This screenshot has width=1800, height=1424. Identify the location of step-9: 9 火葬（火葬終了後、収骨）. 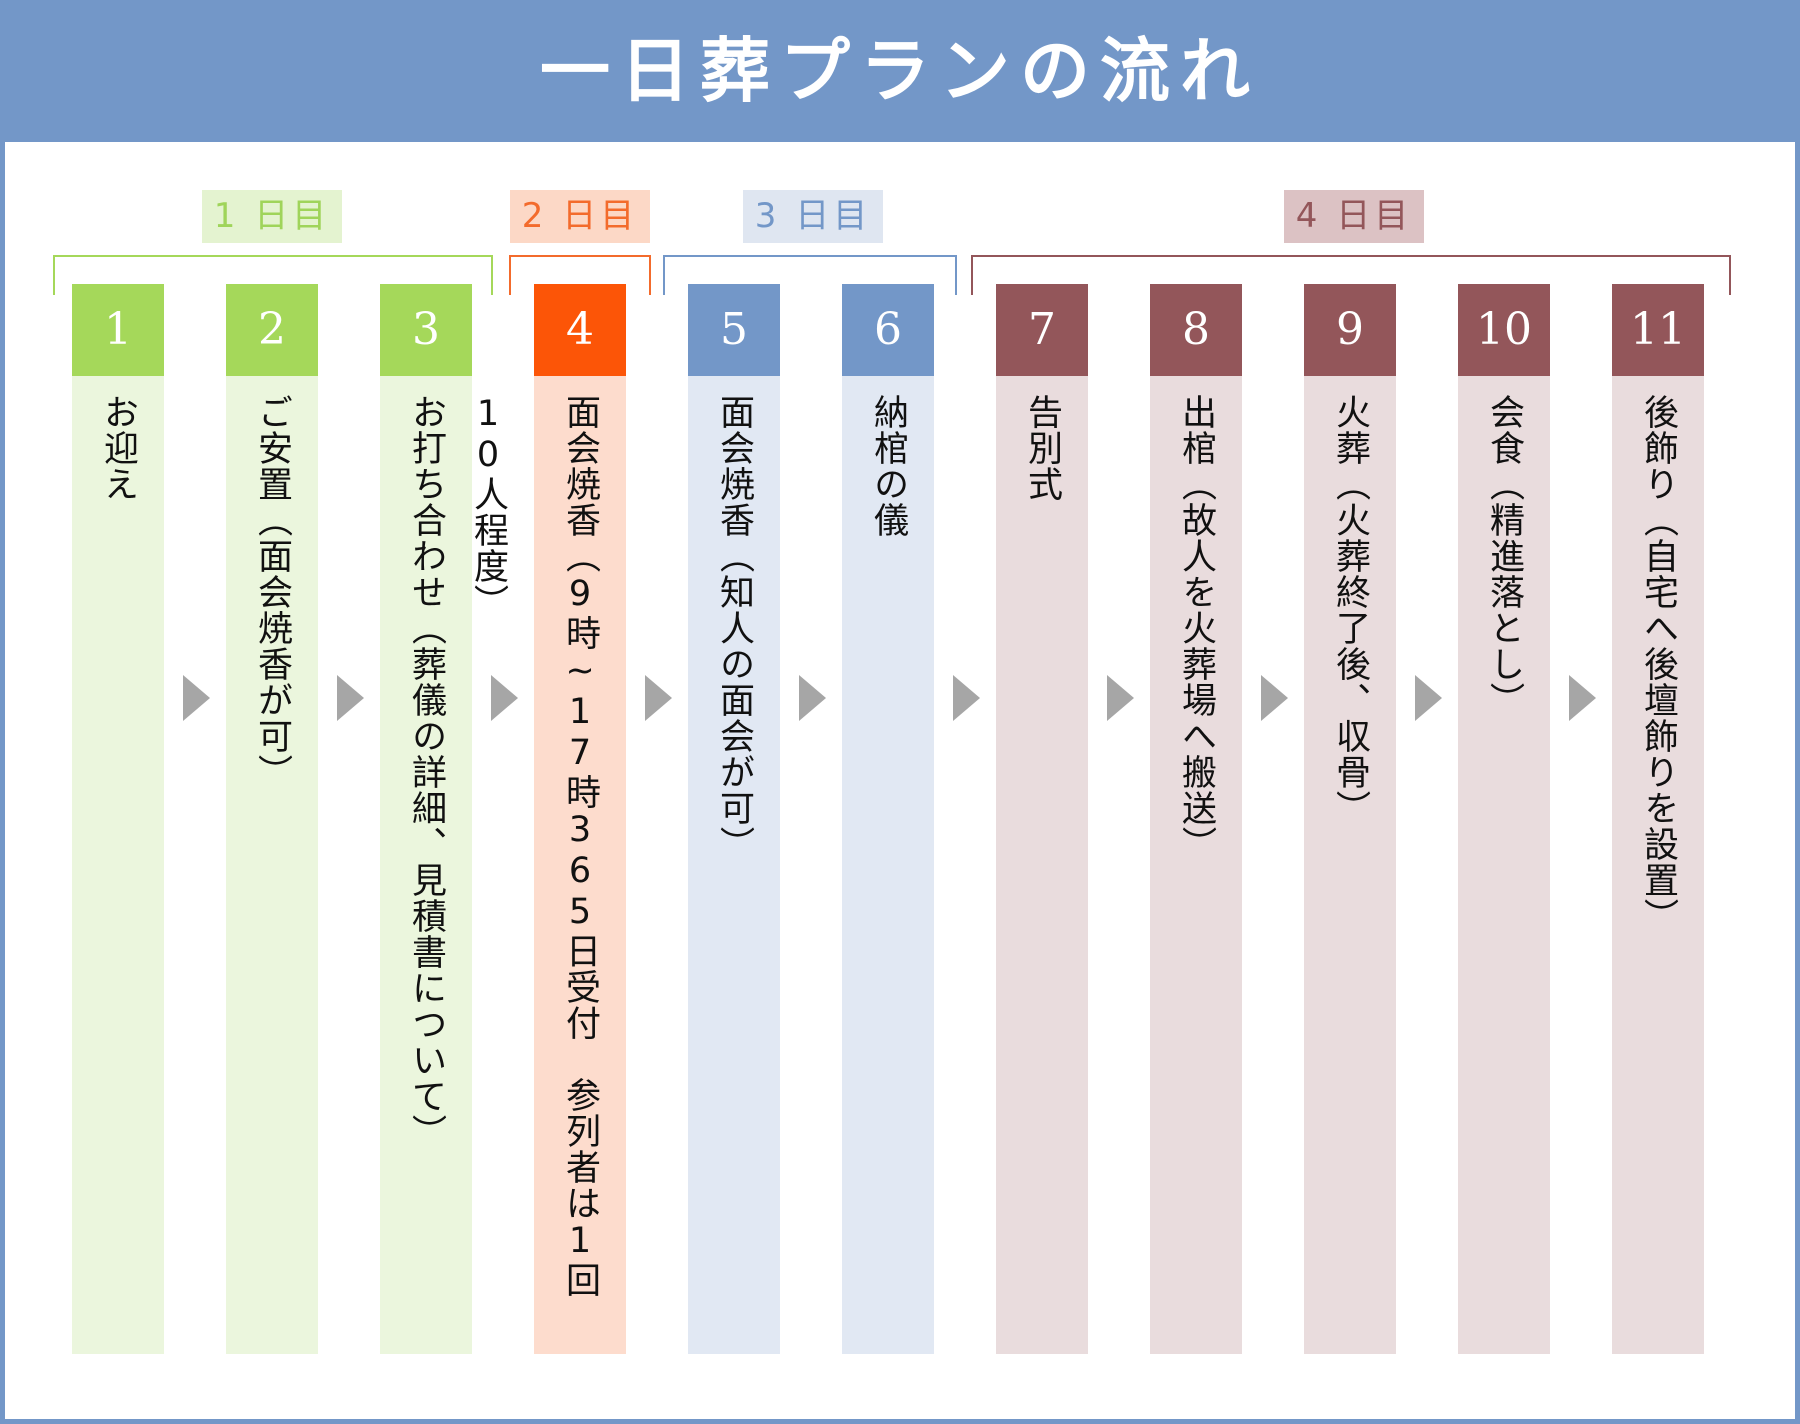
(1350, 819).